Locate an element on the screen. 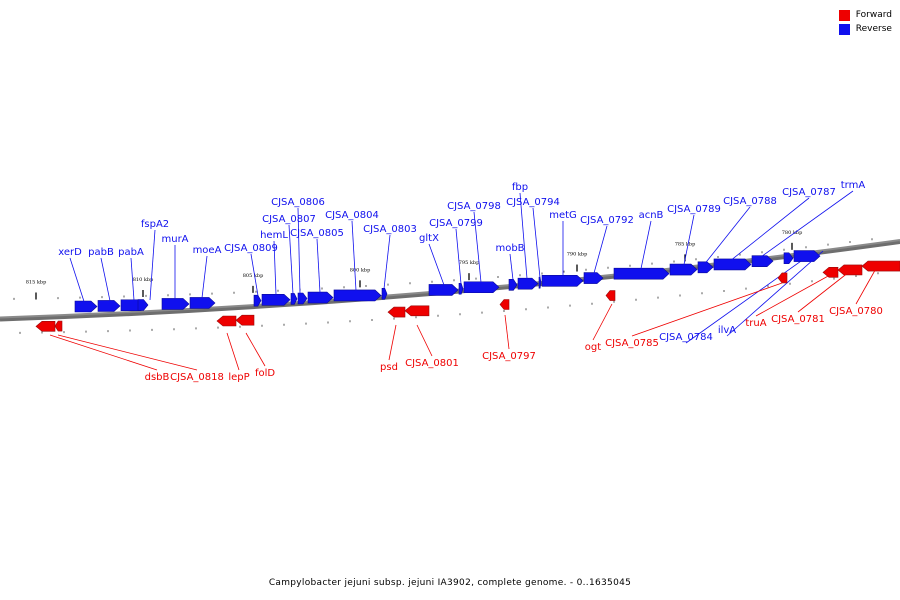 This screenshot has width=900, height=600. gene-arrow-fbp is located at coordinates (528, 283).